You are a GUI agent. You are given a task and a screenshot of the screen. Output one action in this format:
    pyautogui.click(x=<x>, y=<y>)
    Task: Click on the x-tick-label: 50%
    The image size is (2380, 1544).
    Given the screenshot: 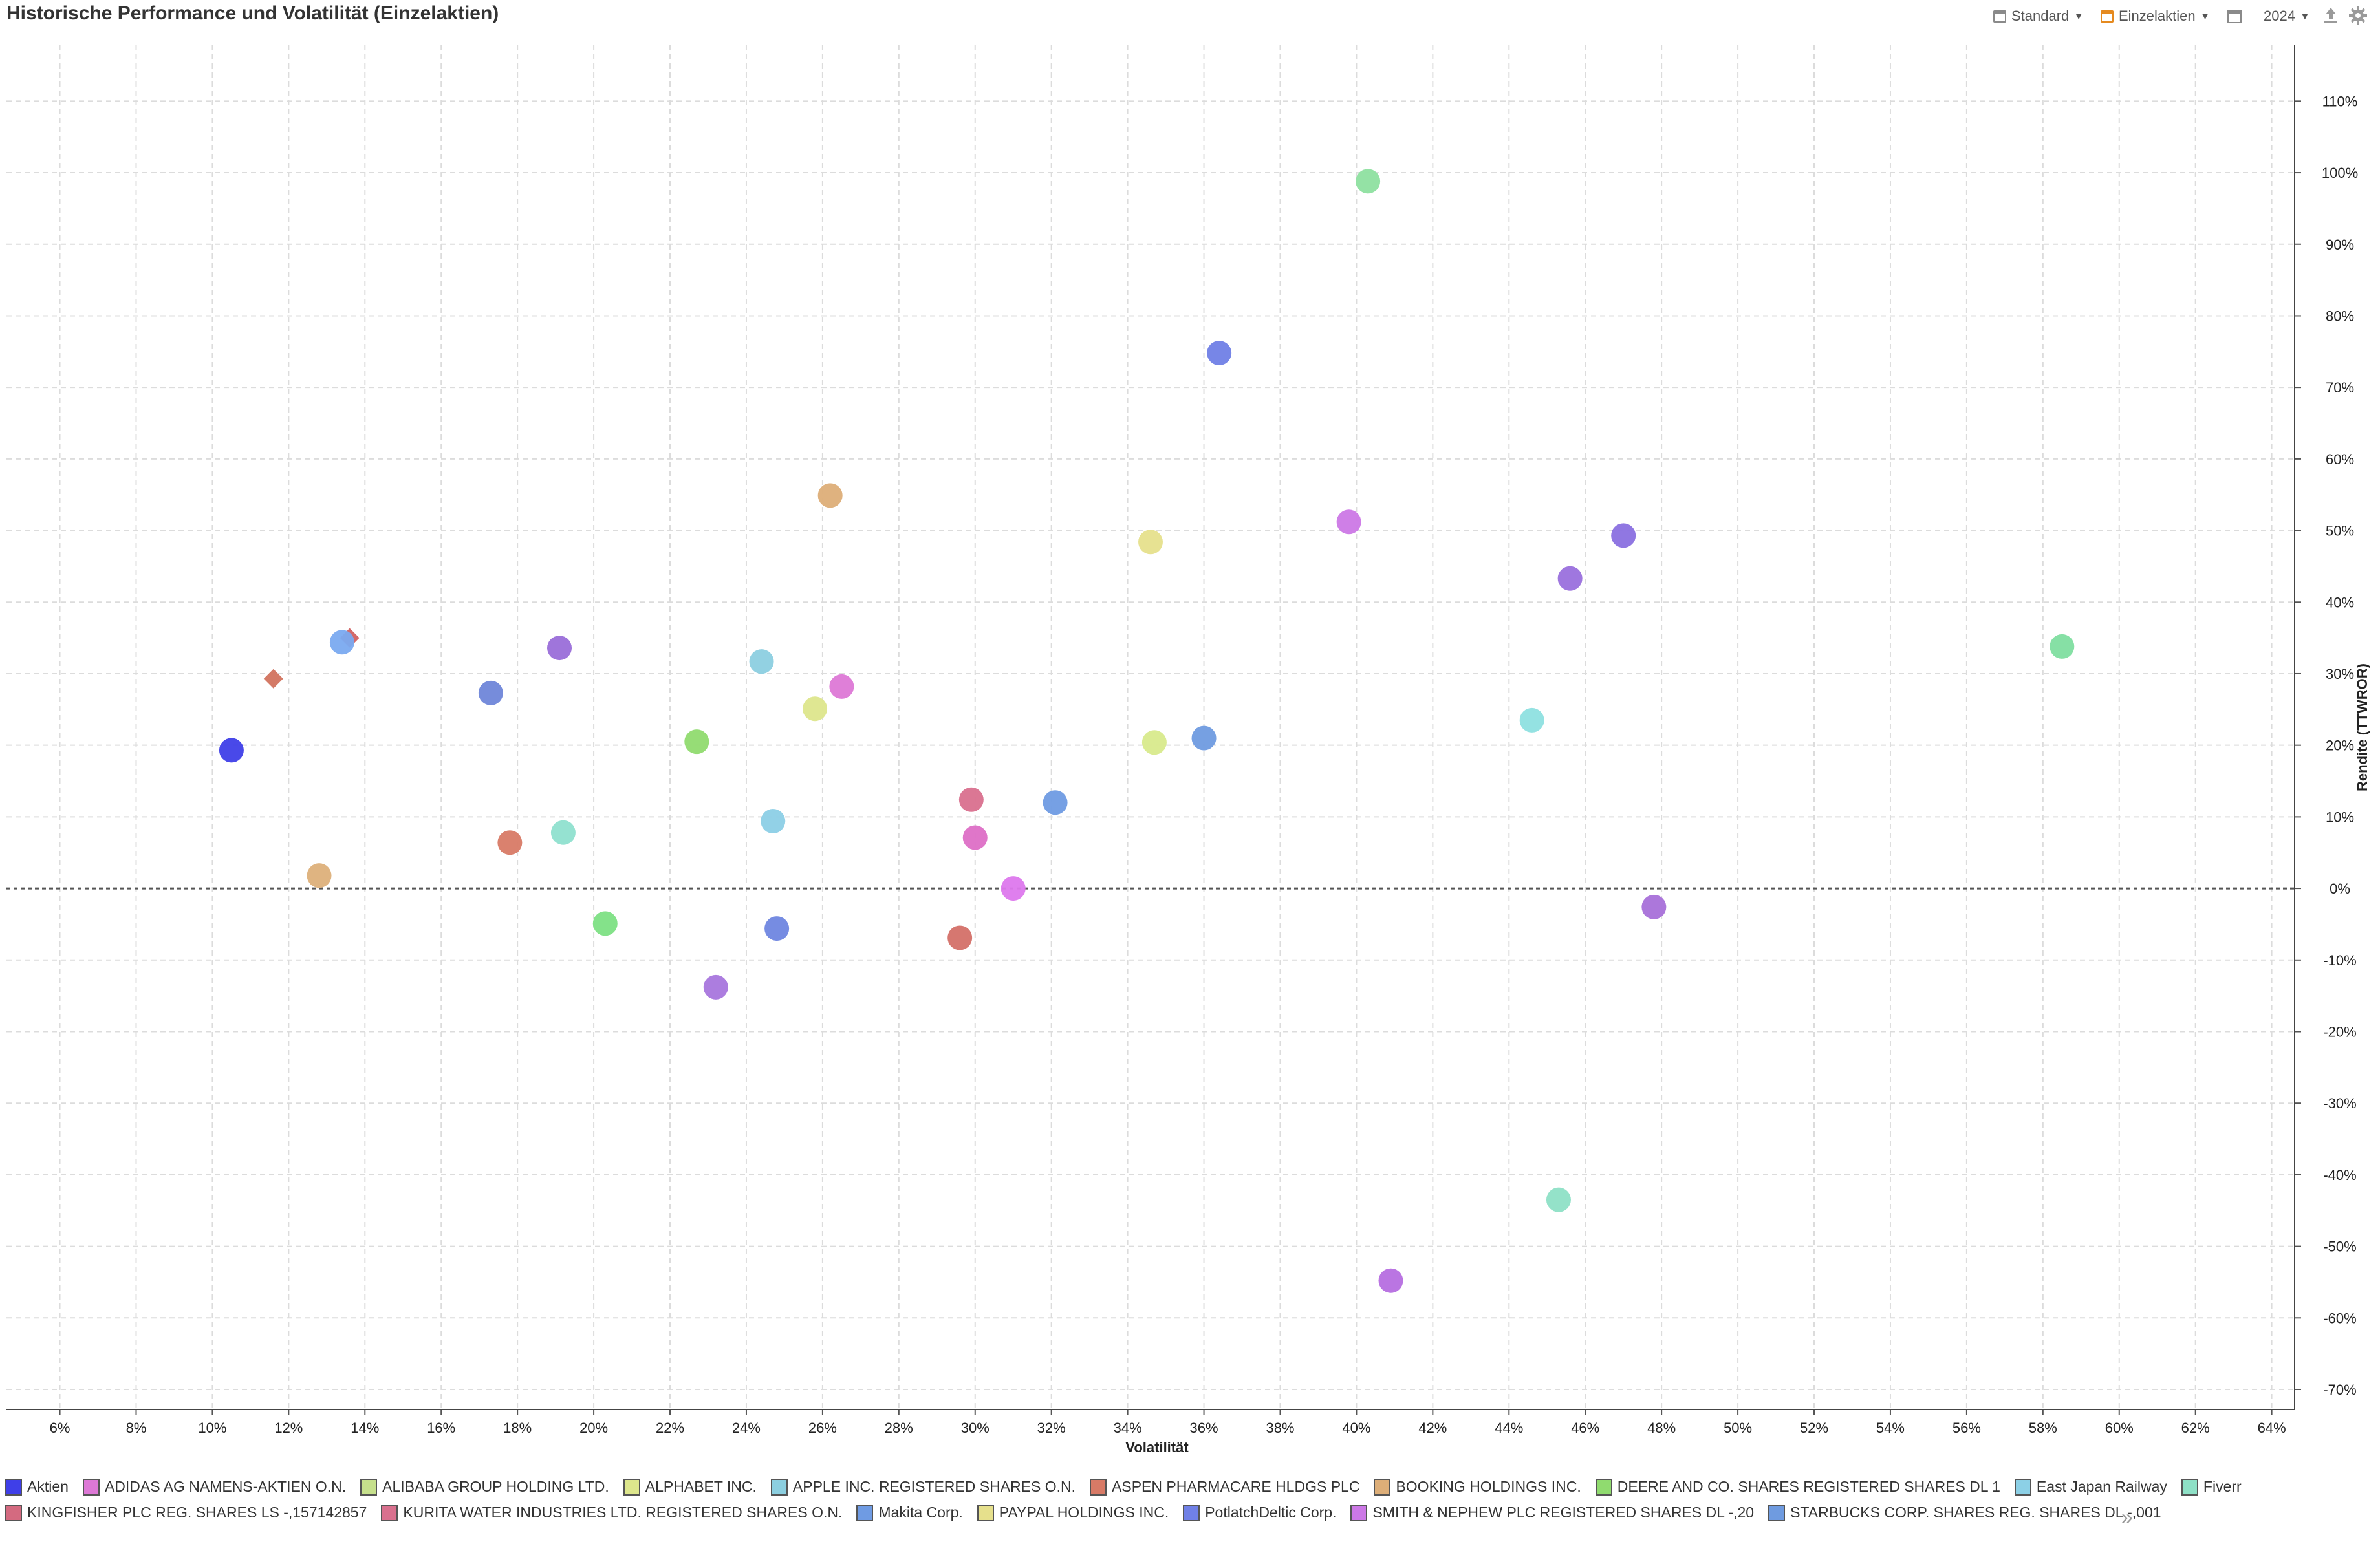 What is the action you would take?
    pyautogui.click(x=1738, y=1428)
    